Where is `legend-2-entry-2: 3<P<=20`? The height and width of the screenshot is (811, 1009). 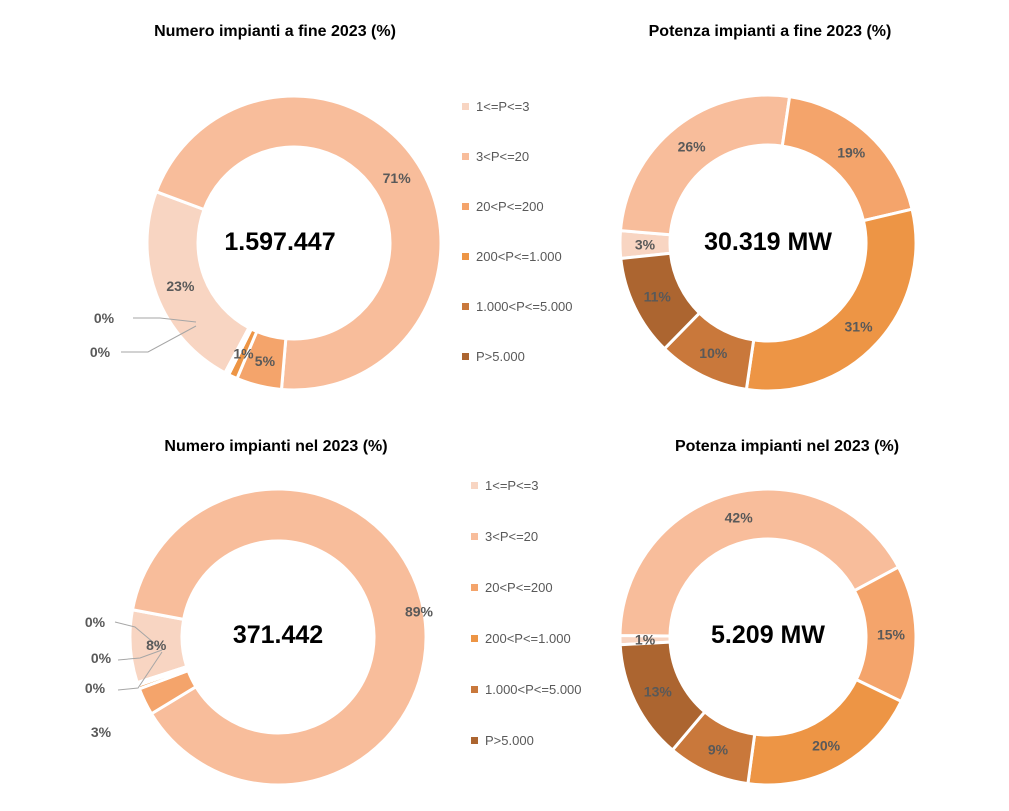 legend-2-entry-2: 3<P<=20 is located at coordinates (511, 536).